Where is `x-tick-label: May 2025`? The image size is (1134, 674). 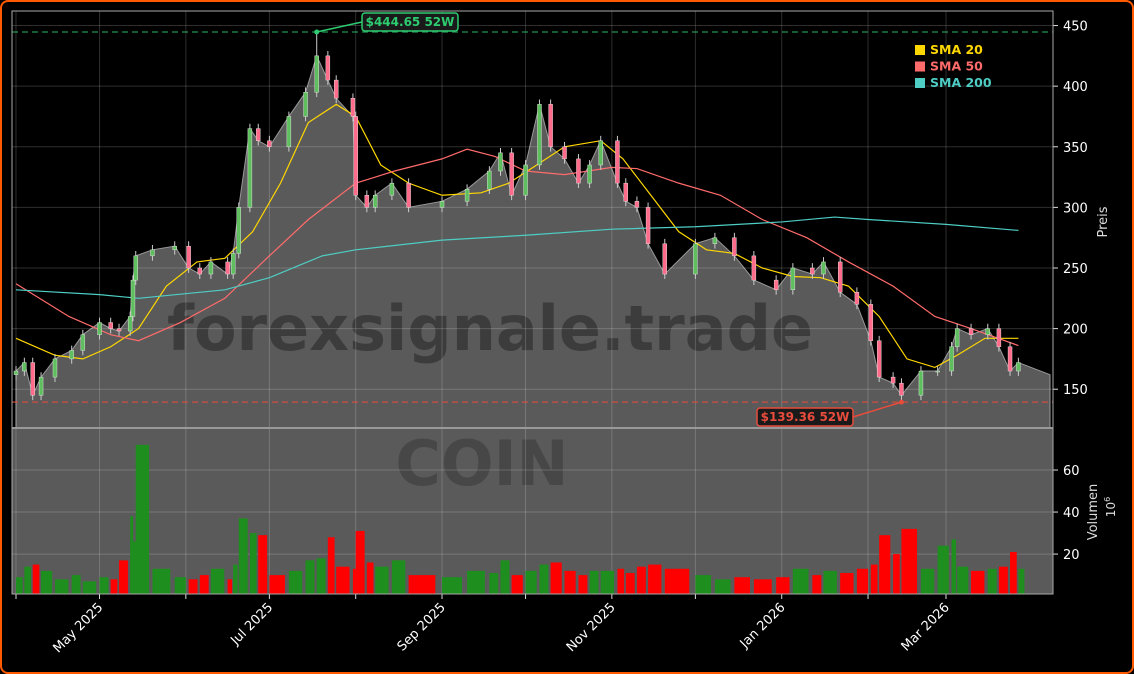 x-tick-label: May 2025 is located at coordinates (78, 628).